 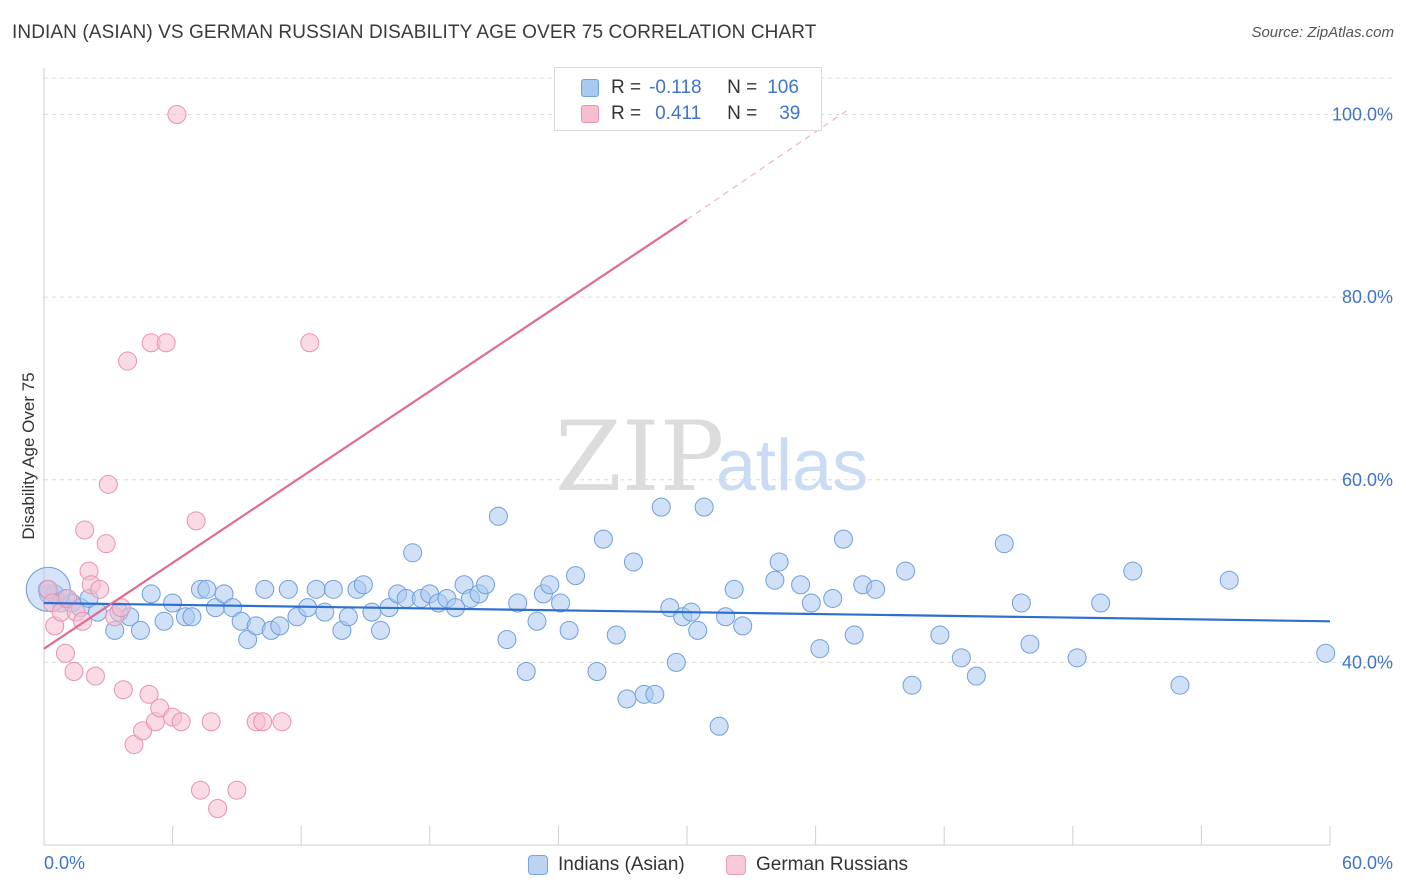 I want to click on y-axis-label: Disability Age Over 75, so click(x=28, y=455).